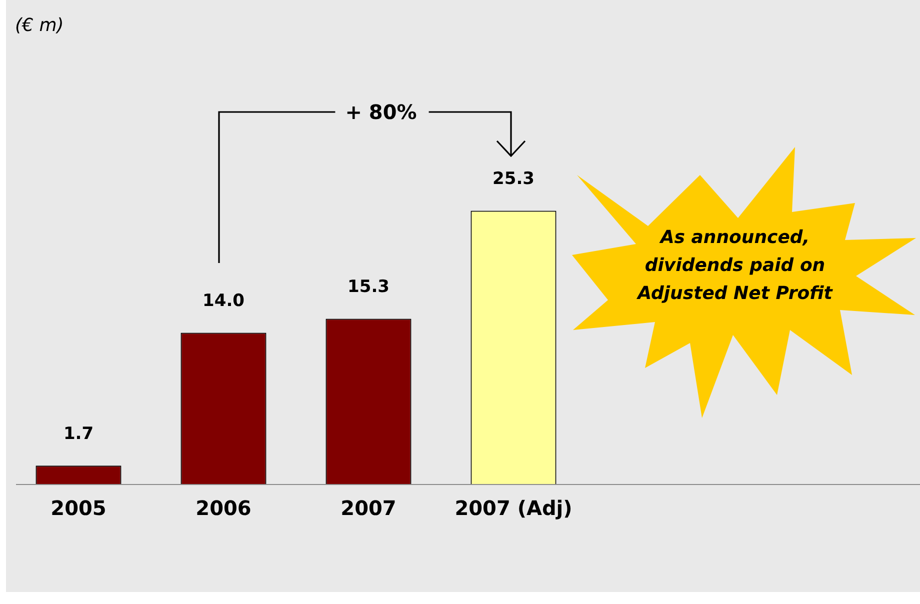 This screenshot has height=604, width=920. Describe the element at coordinates (381, 112) in the screenshot. I see `text: + 80%` at that location.